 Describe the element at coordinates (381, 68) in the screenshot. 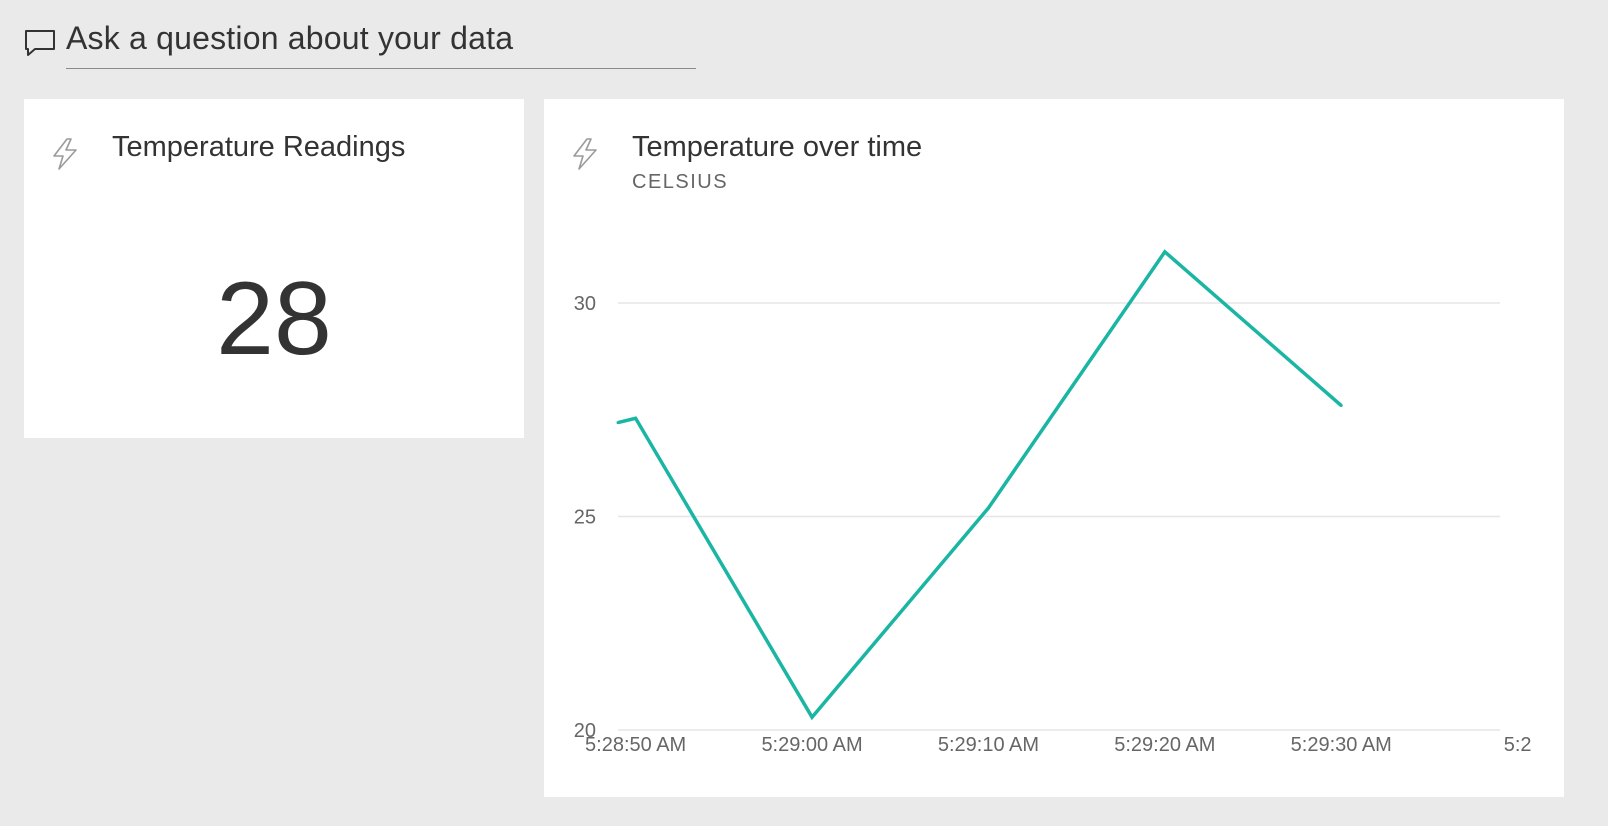

I see `qna-underline` at that location.